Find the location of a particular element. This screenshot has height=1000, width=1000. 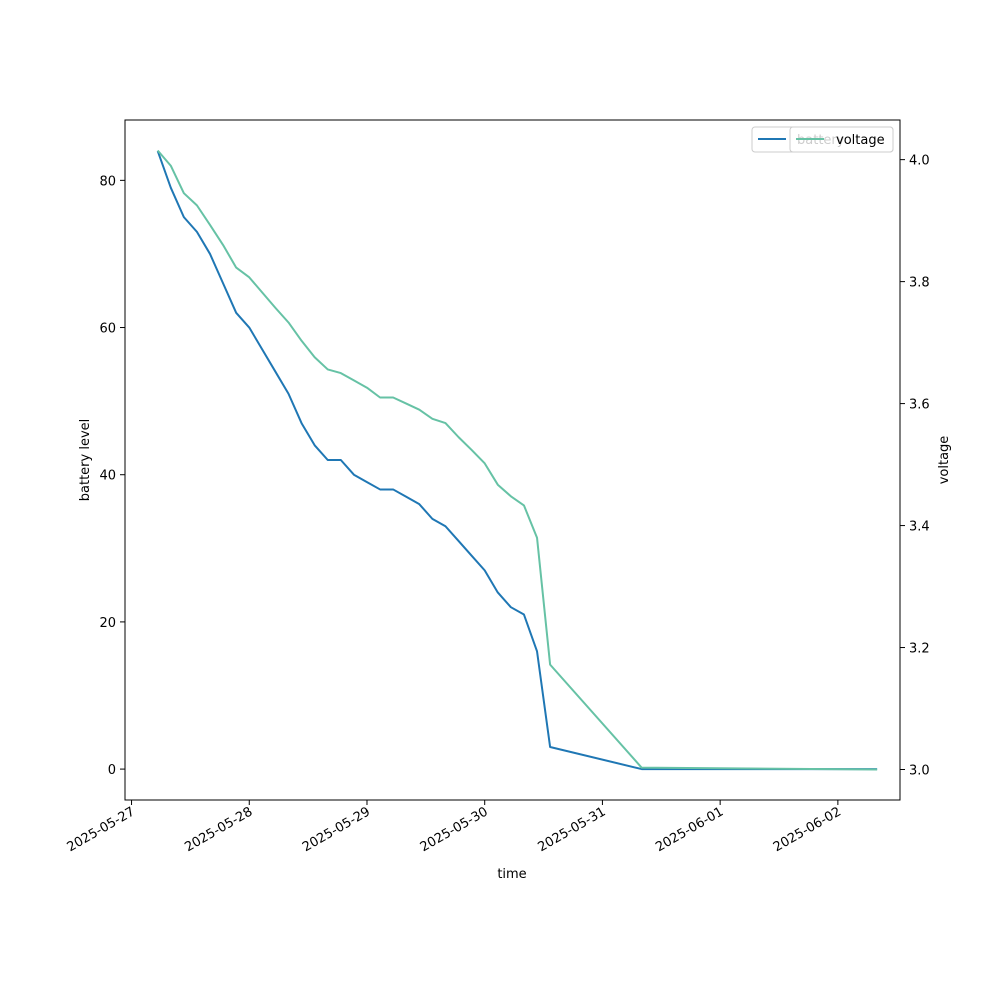

legend-voltage-box is located at coordinates (841, 139).